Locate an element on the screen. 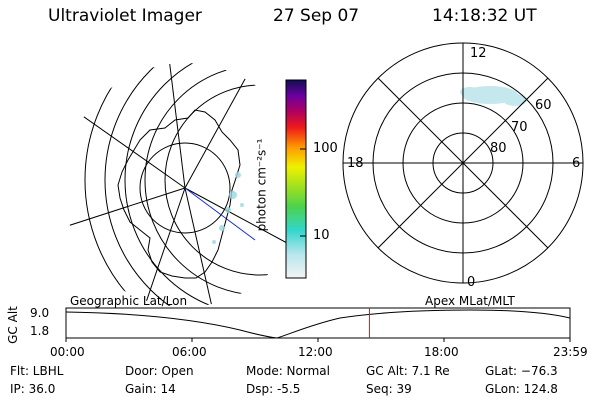 This screenshot has height=400, width=600. lat-label-80: 80 is located at coordinates (498, 148).